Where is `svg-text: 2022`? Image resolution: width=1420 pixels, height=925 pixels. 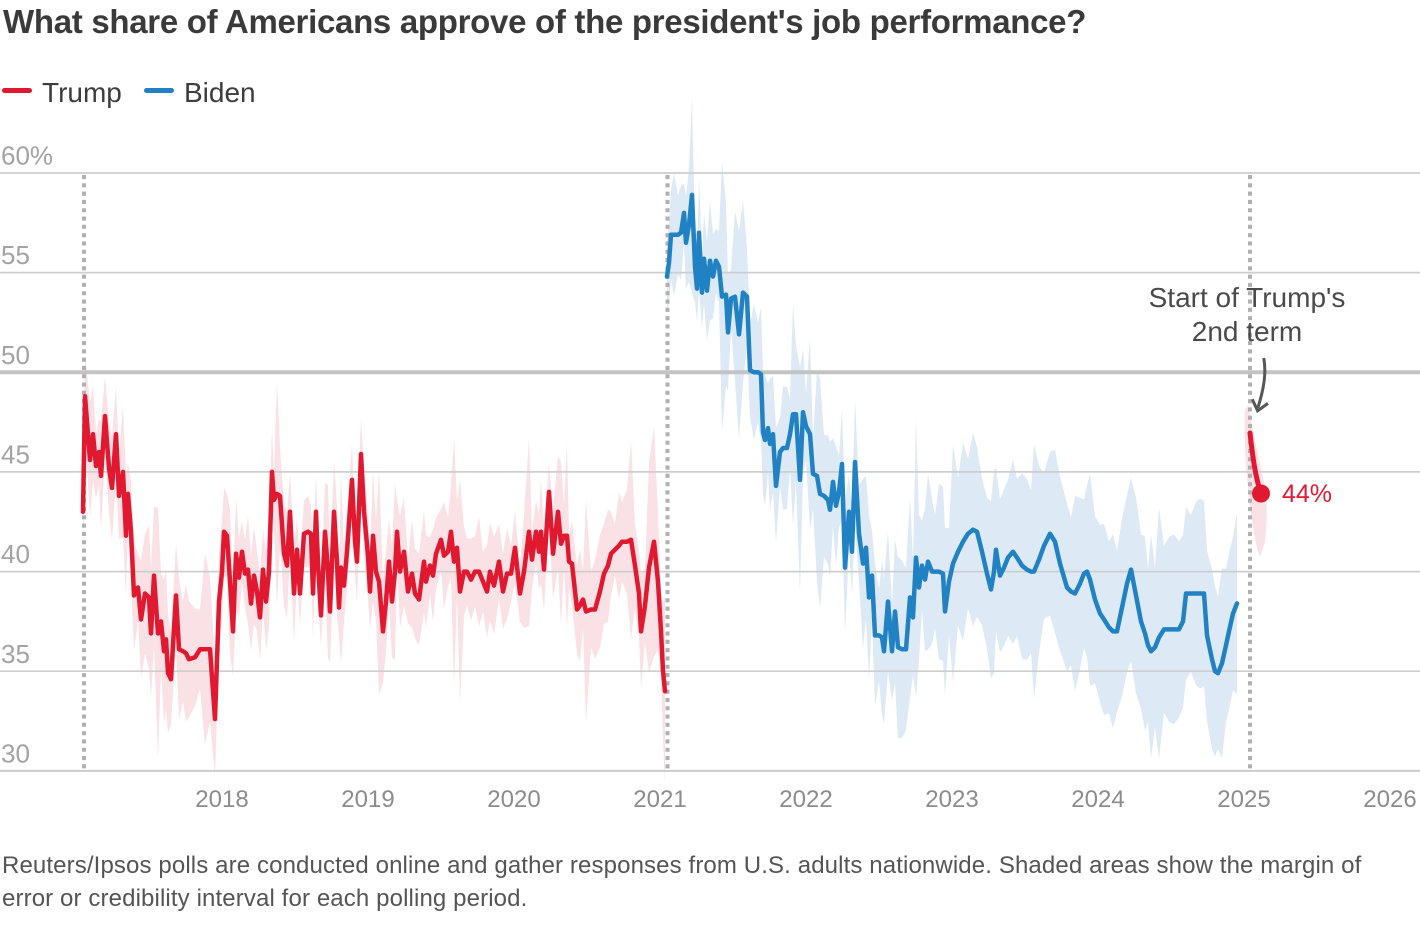 svg-text: 2022 is located at coordinates (805, 799).